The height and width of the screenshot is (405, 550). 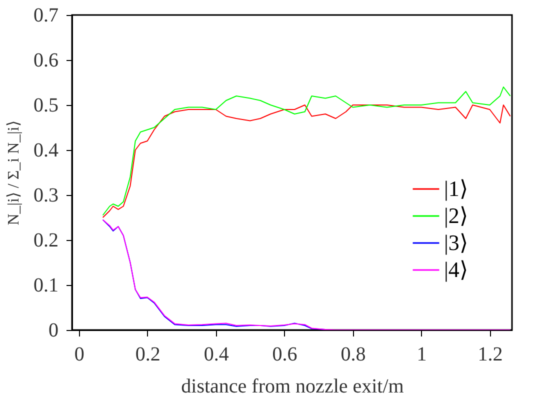 What do you see at coordinates (421, 355) in the screenshot?
I see `x-tick-label: 1` at bounding box center [421, 355].